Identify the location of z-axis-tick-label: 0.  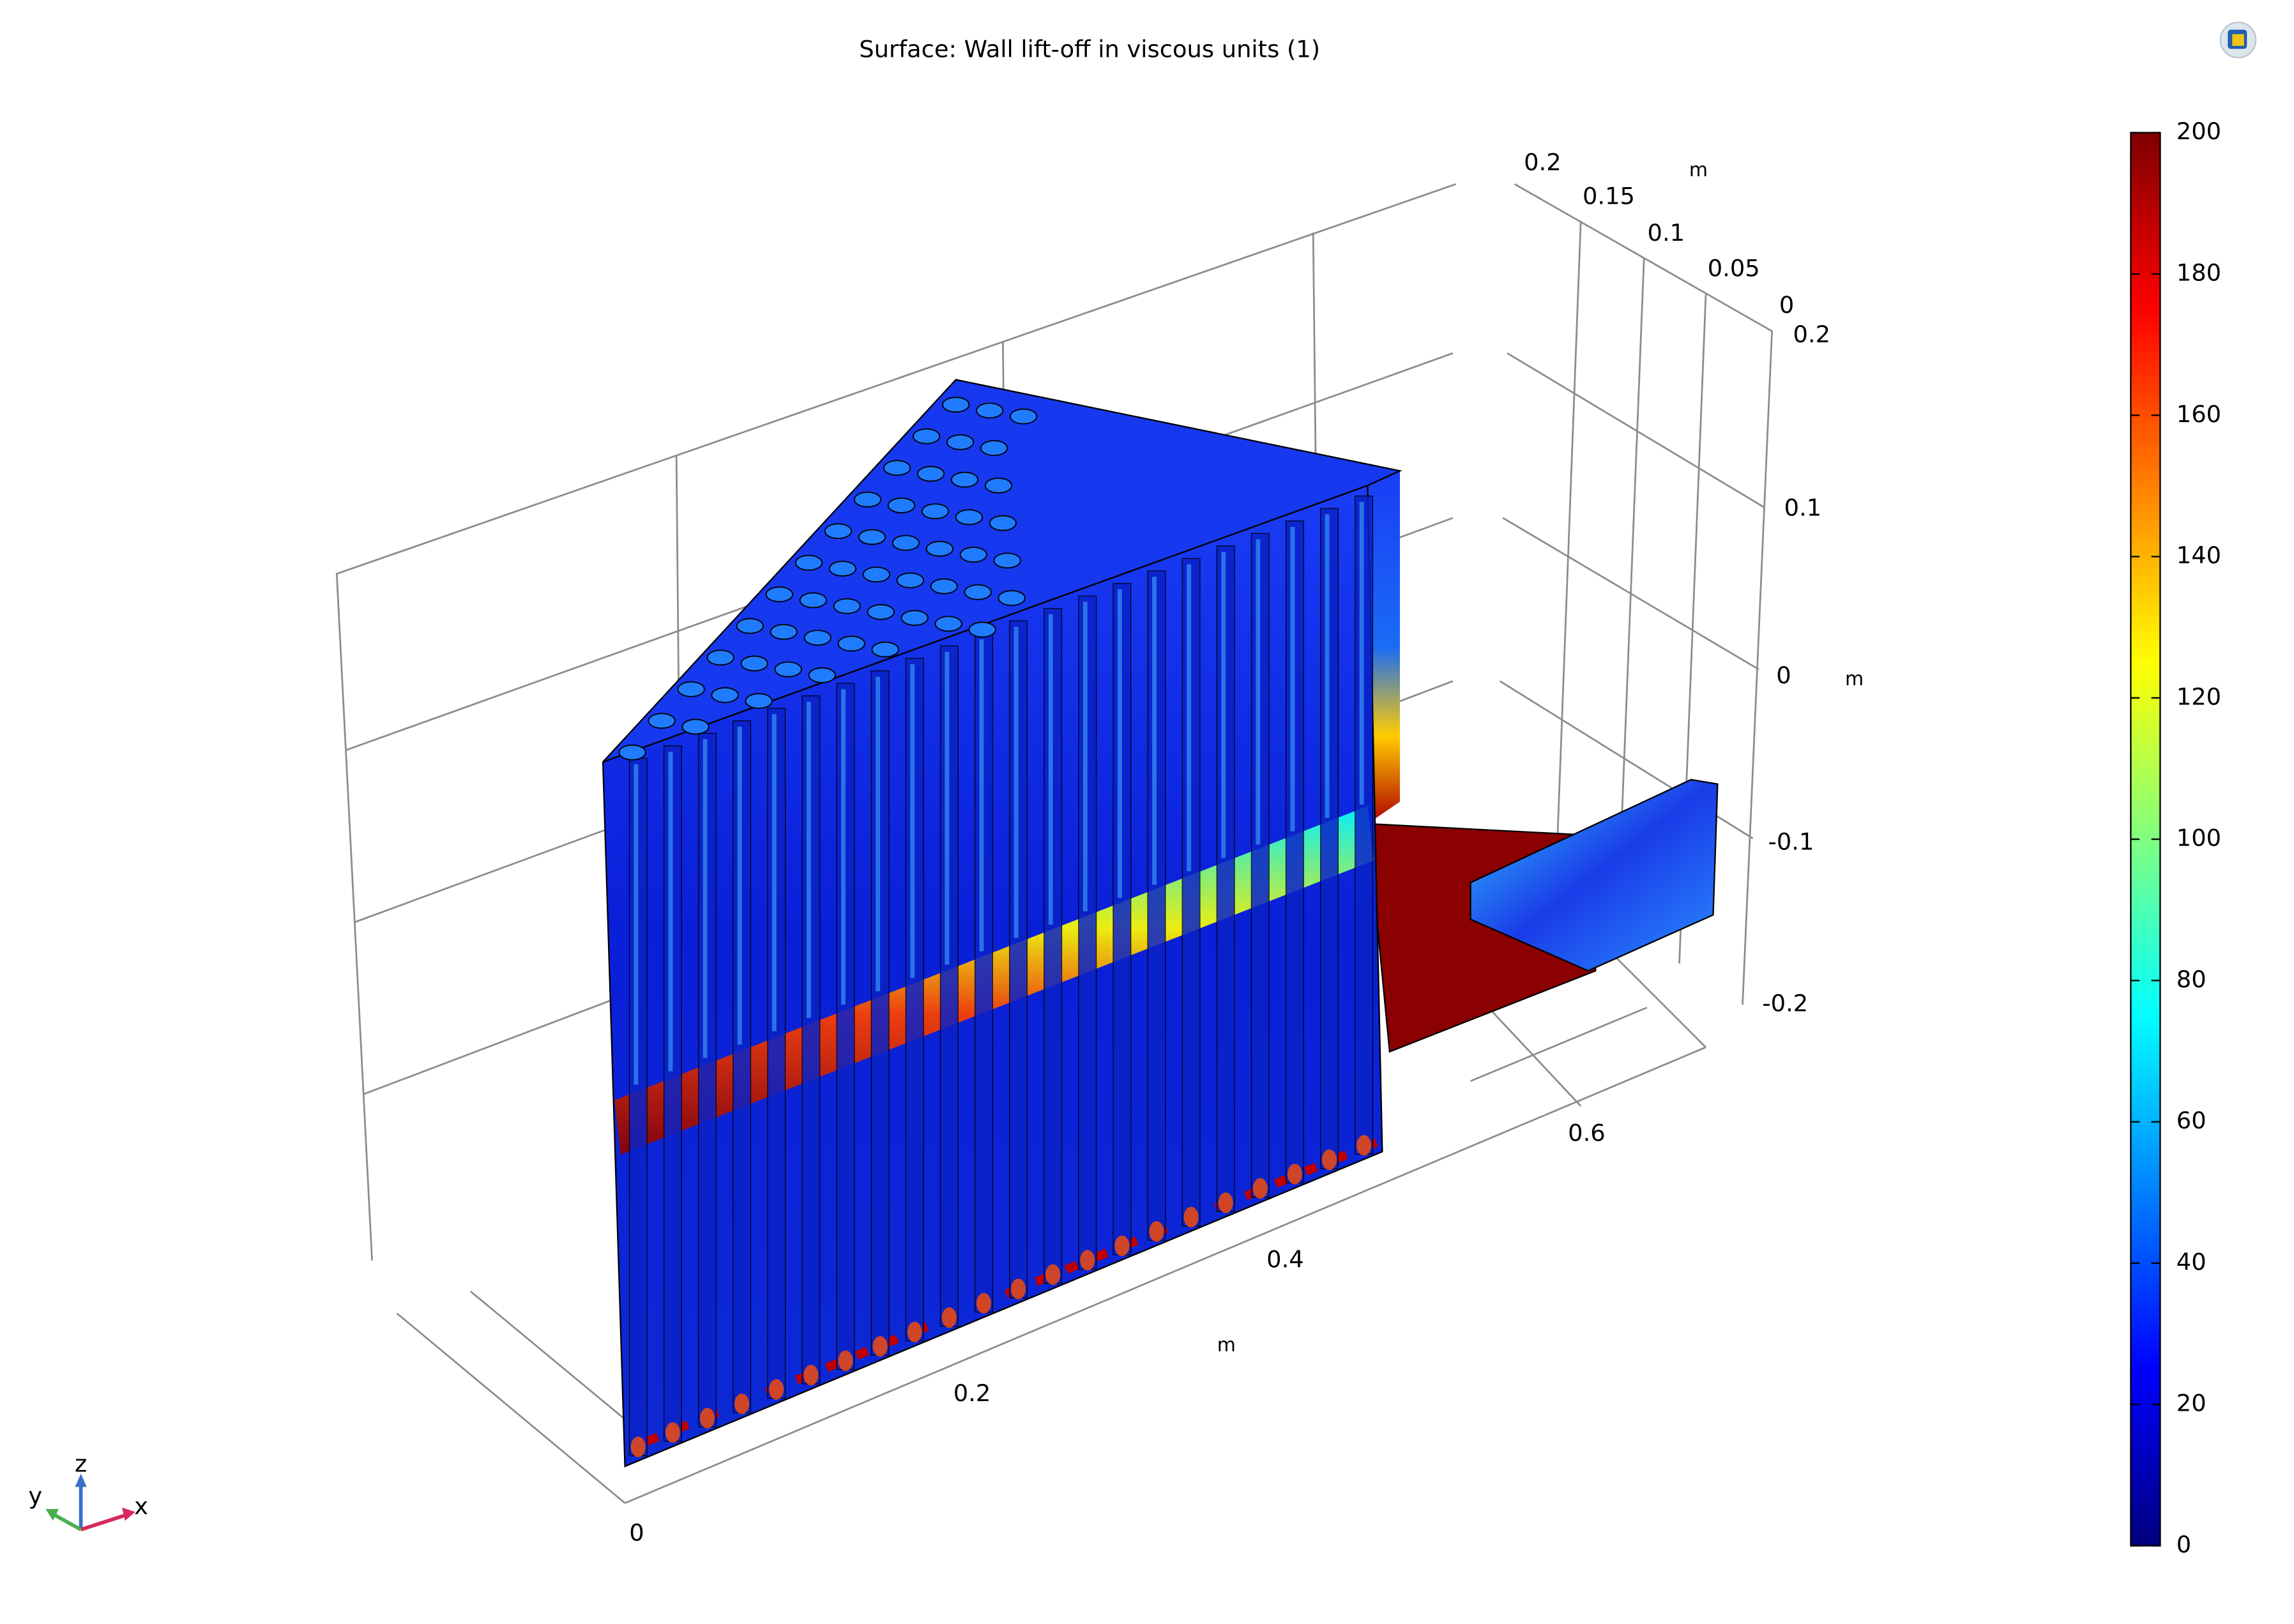
(1783, 675).